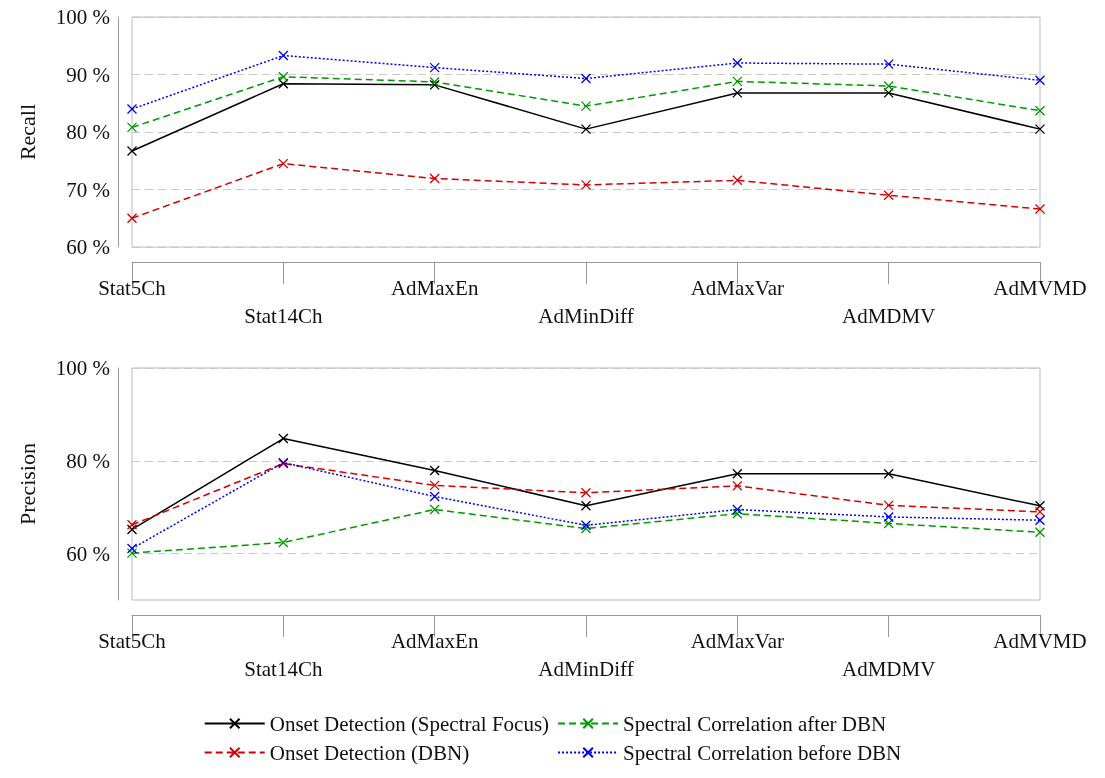 The image size is (1105, 778). What do you see at coordinates (409, 723) in the screenshot?
I see `legend-label: Onset Detection (Spectral Focus)` at bounding box center [409, 723].